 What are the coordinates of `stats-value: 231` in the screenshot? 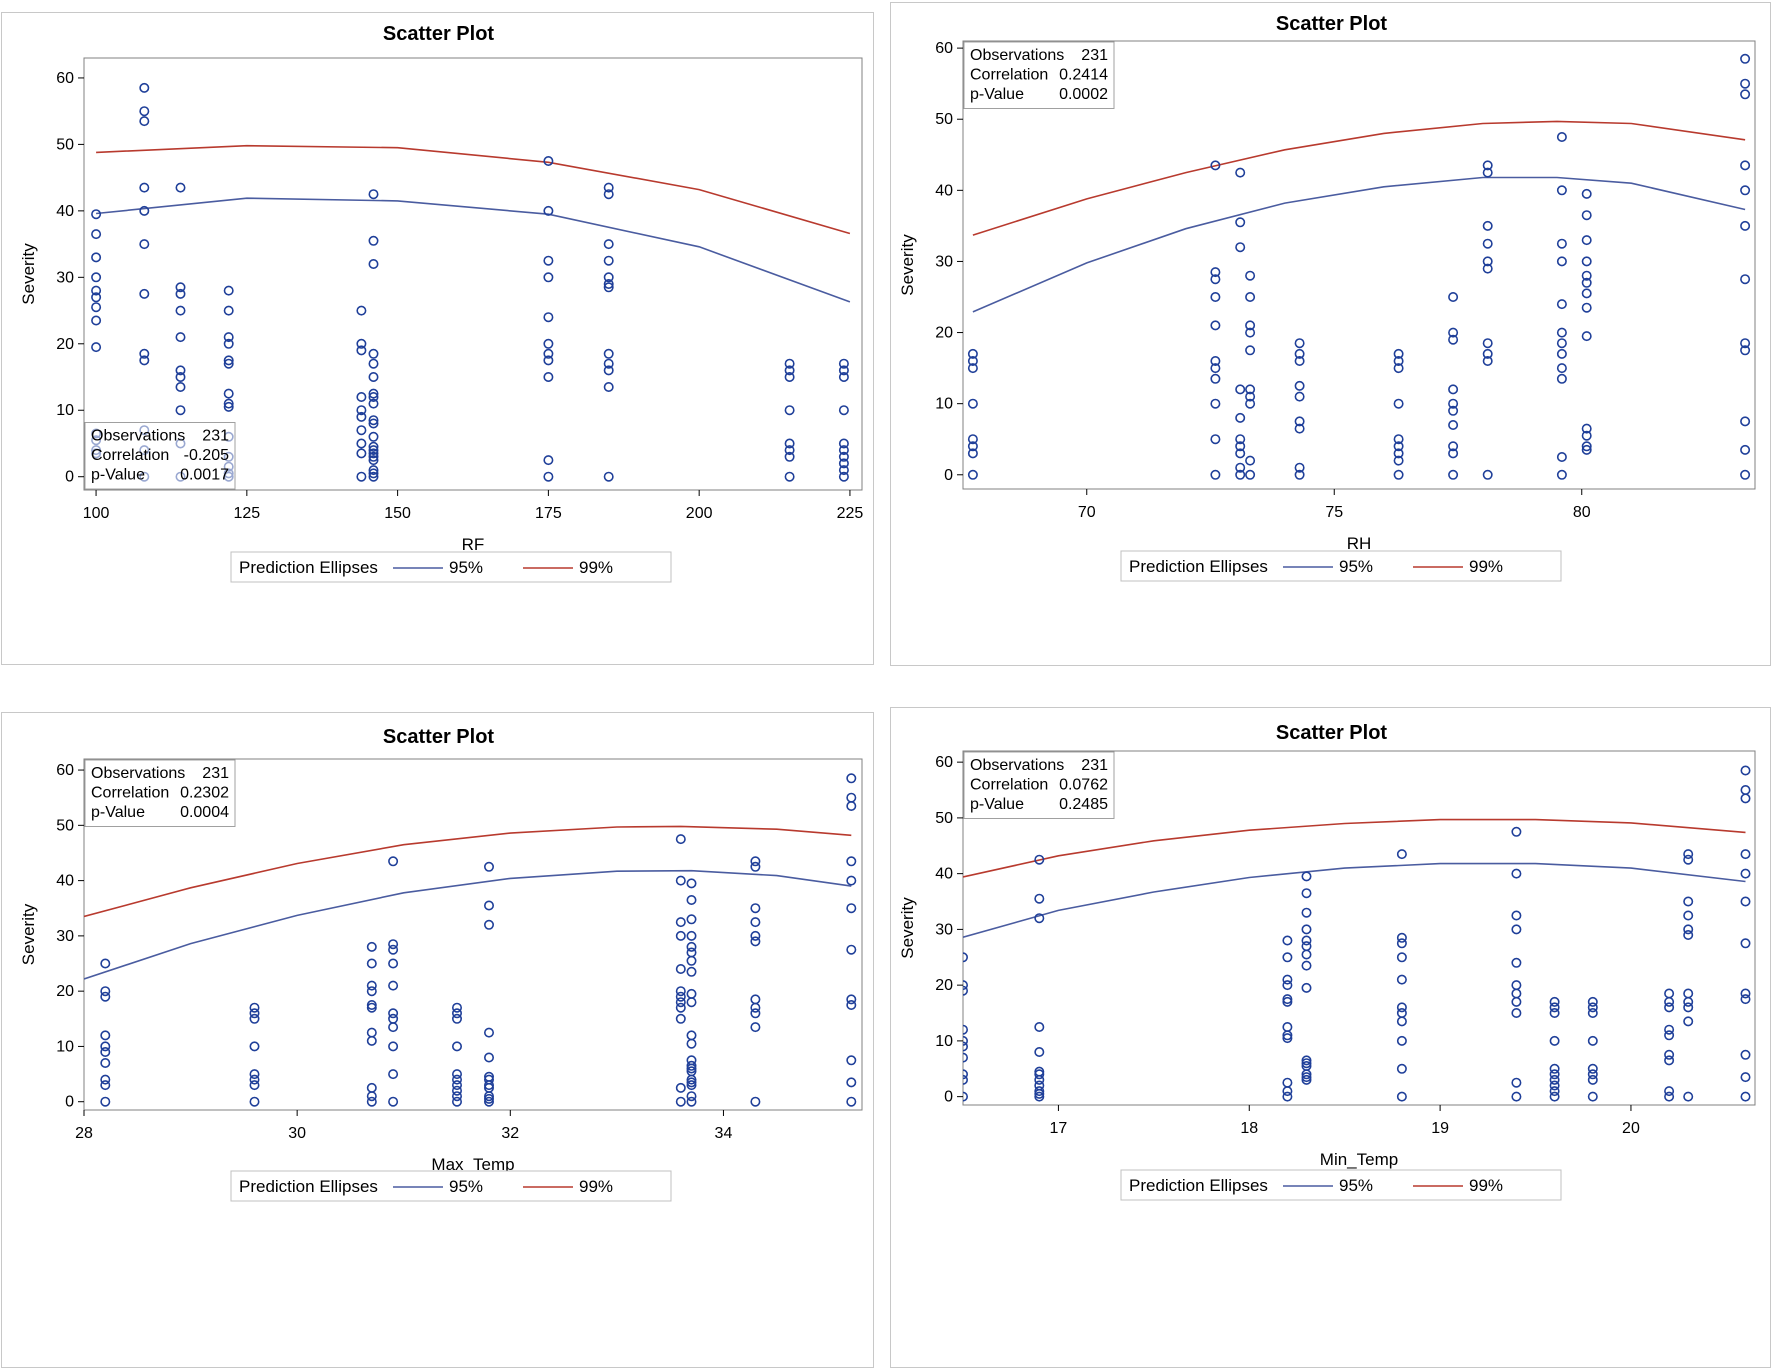 It's located at (215, 436).